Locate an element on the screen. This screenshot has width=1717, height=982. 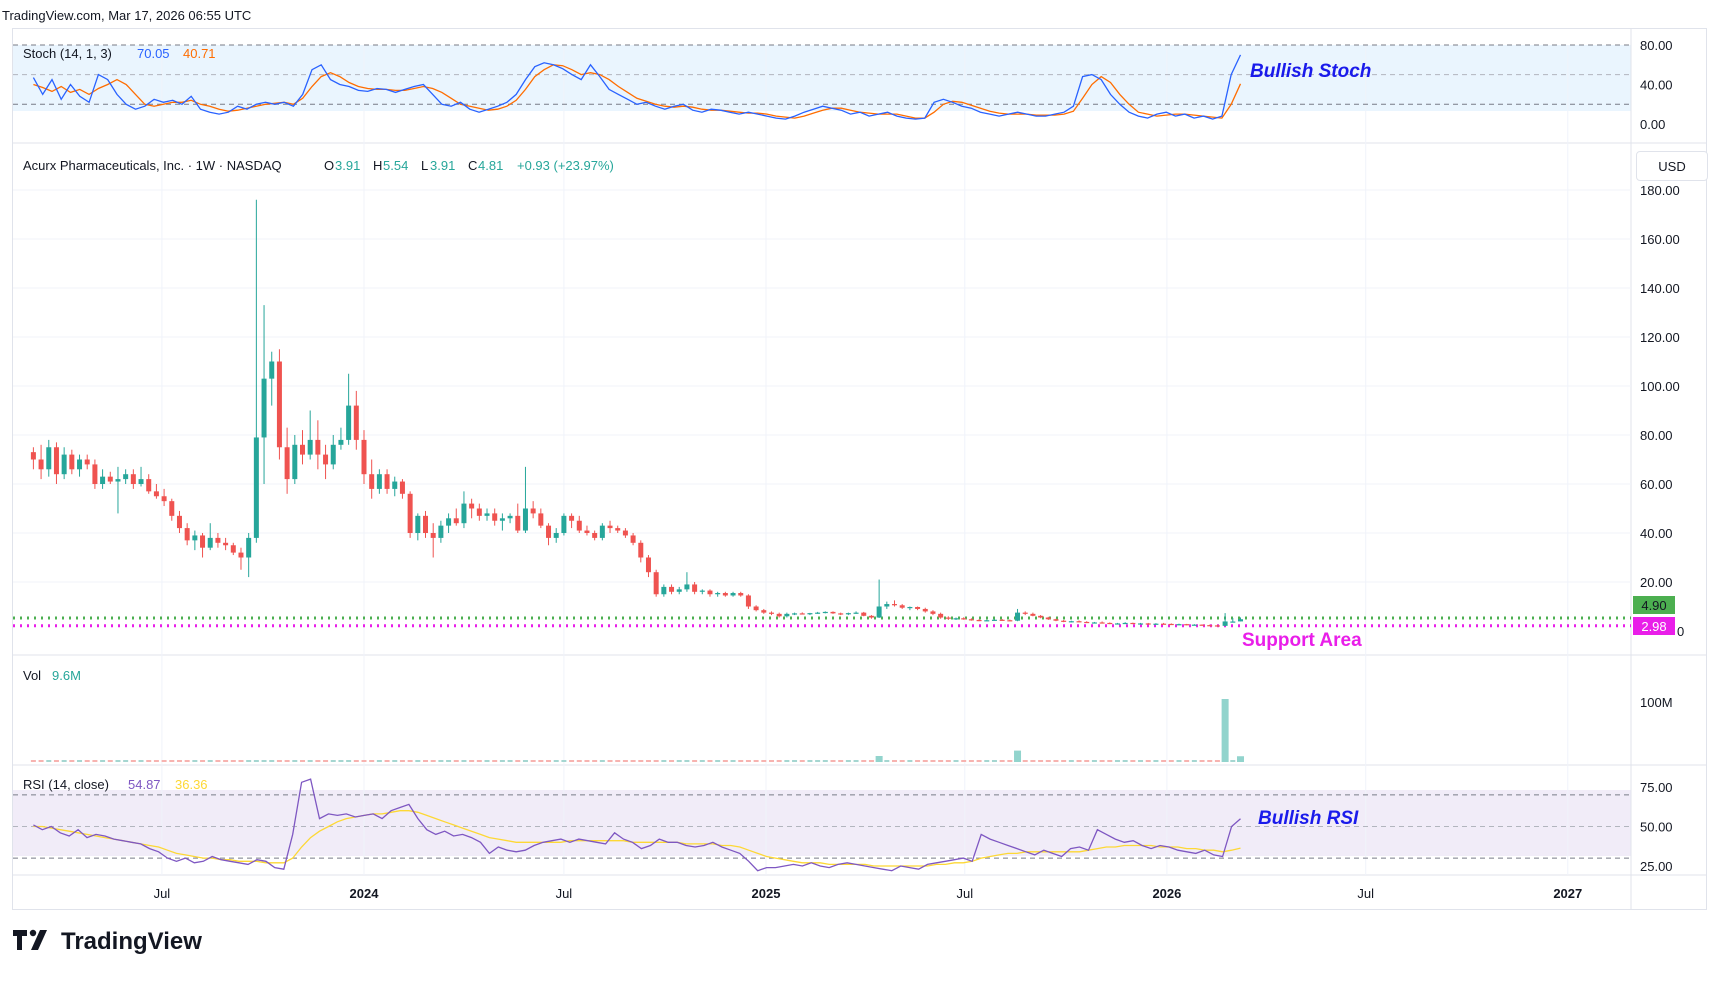
stoch-tick-label: 40.00 is located at coordinates (1656, 85).